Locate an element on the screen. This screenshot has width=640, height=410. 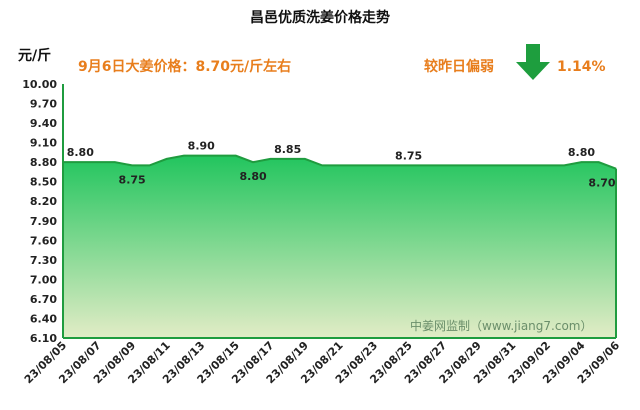
chart-title: 昌邑优质洗姜价格走势 is located at coordinates (320, 17).